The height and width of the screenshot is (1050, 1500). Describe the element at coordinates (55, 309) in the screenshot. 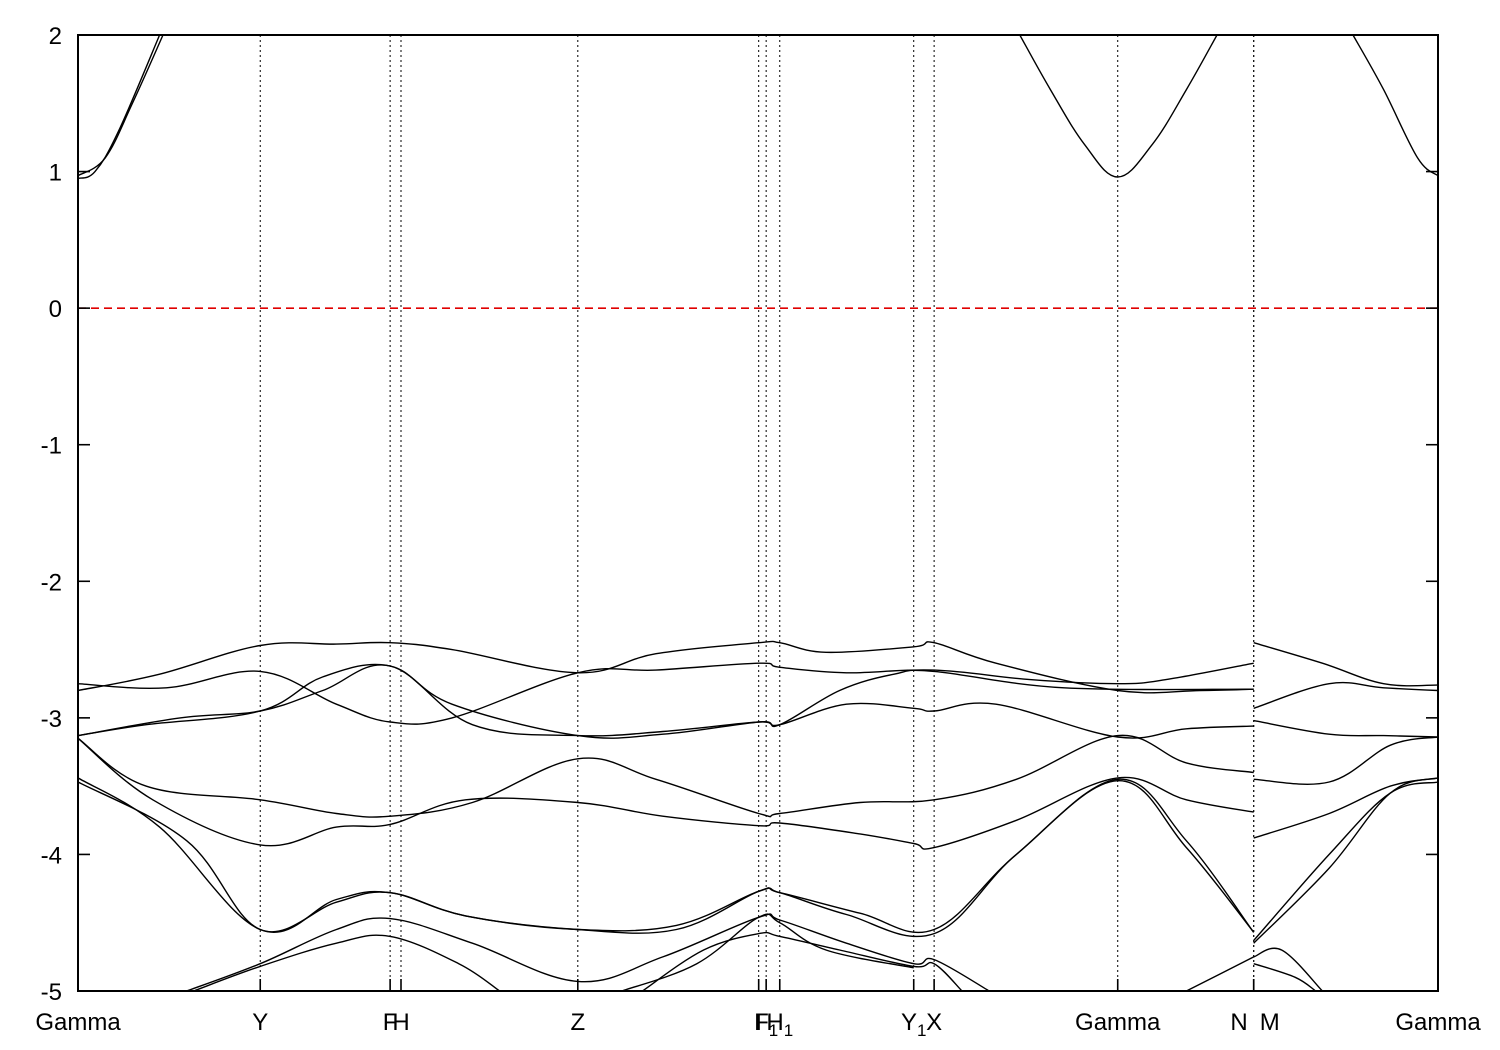

I see `ytick-label-0: 0` at that location.